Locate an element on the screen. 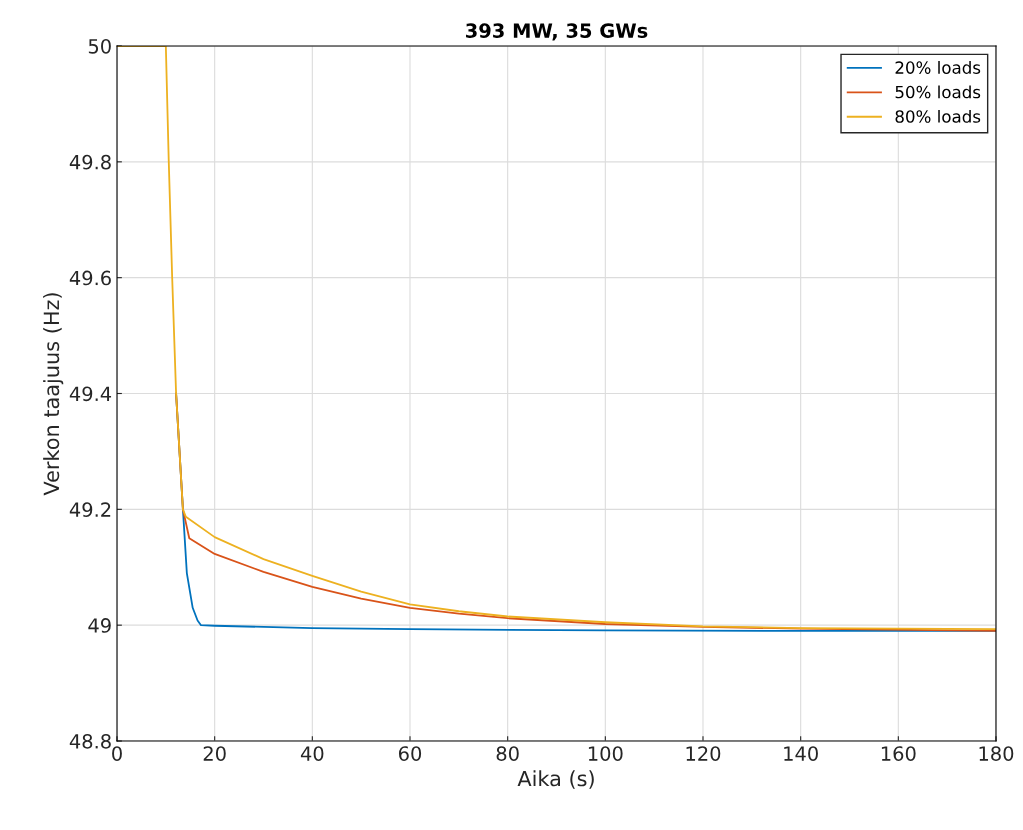 The image size is (1023, 830). y-tick-label: 48.8 is located at coordinates (90, 741).